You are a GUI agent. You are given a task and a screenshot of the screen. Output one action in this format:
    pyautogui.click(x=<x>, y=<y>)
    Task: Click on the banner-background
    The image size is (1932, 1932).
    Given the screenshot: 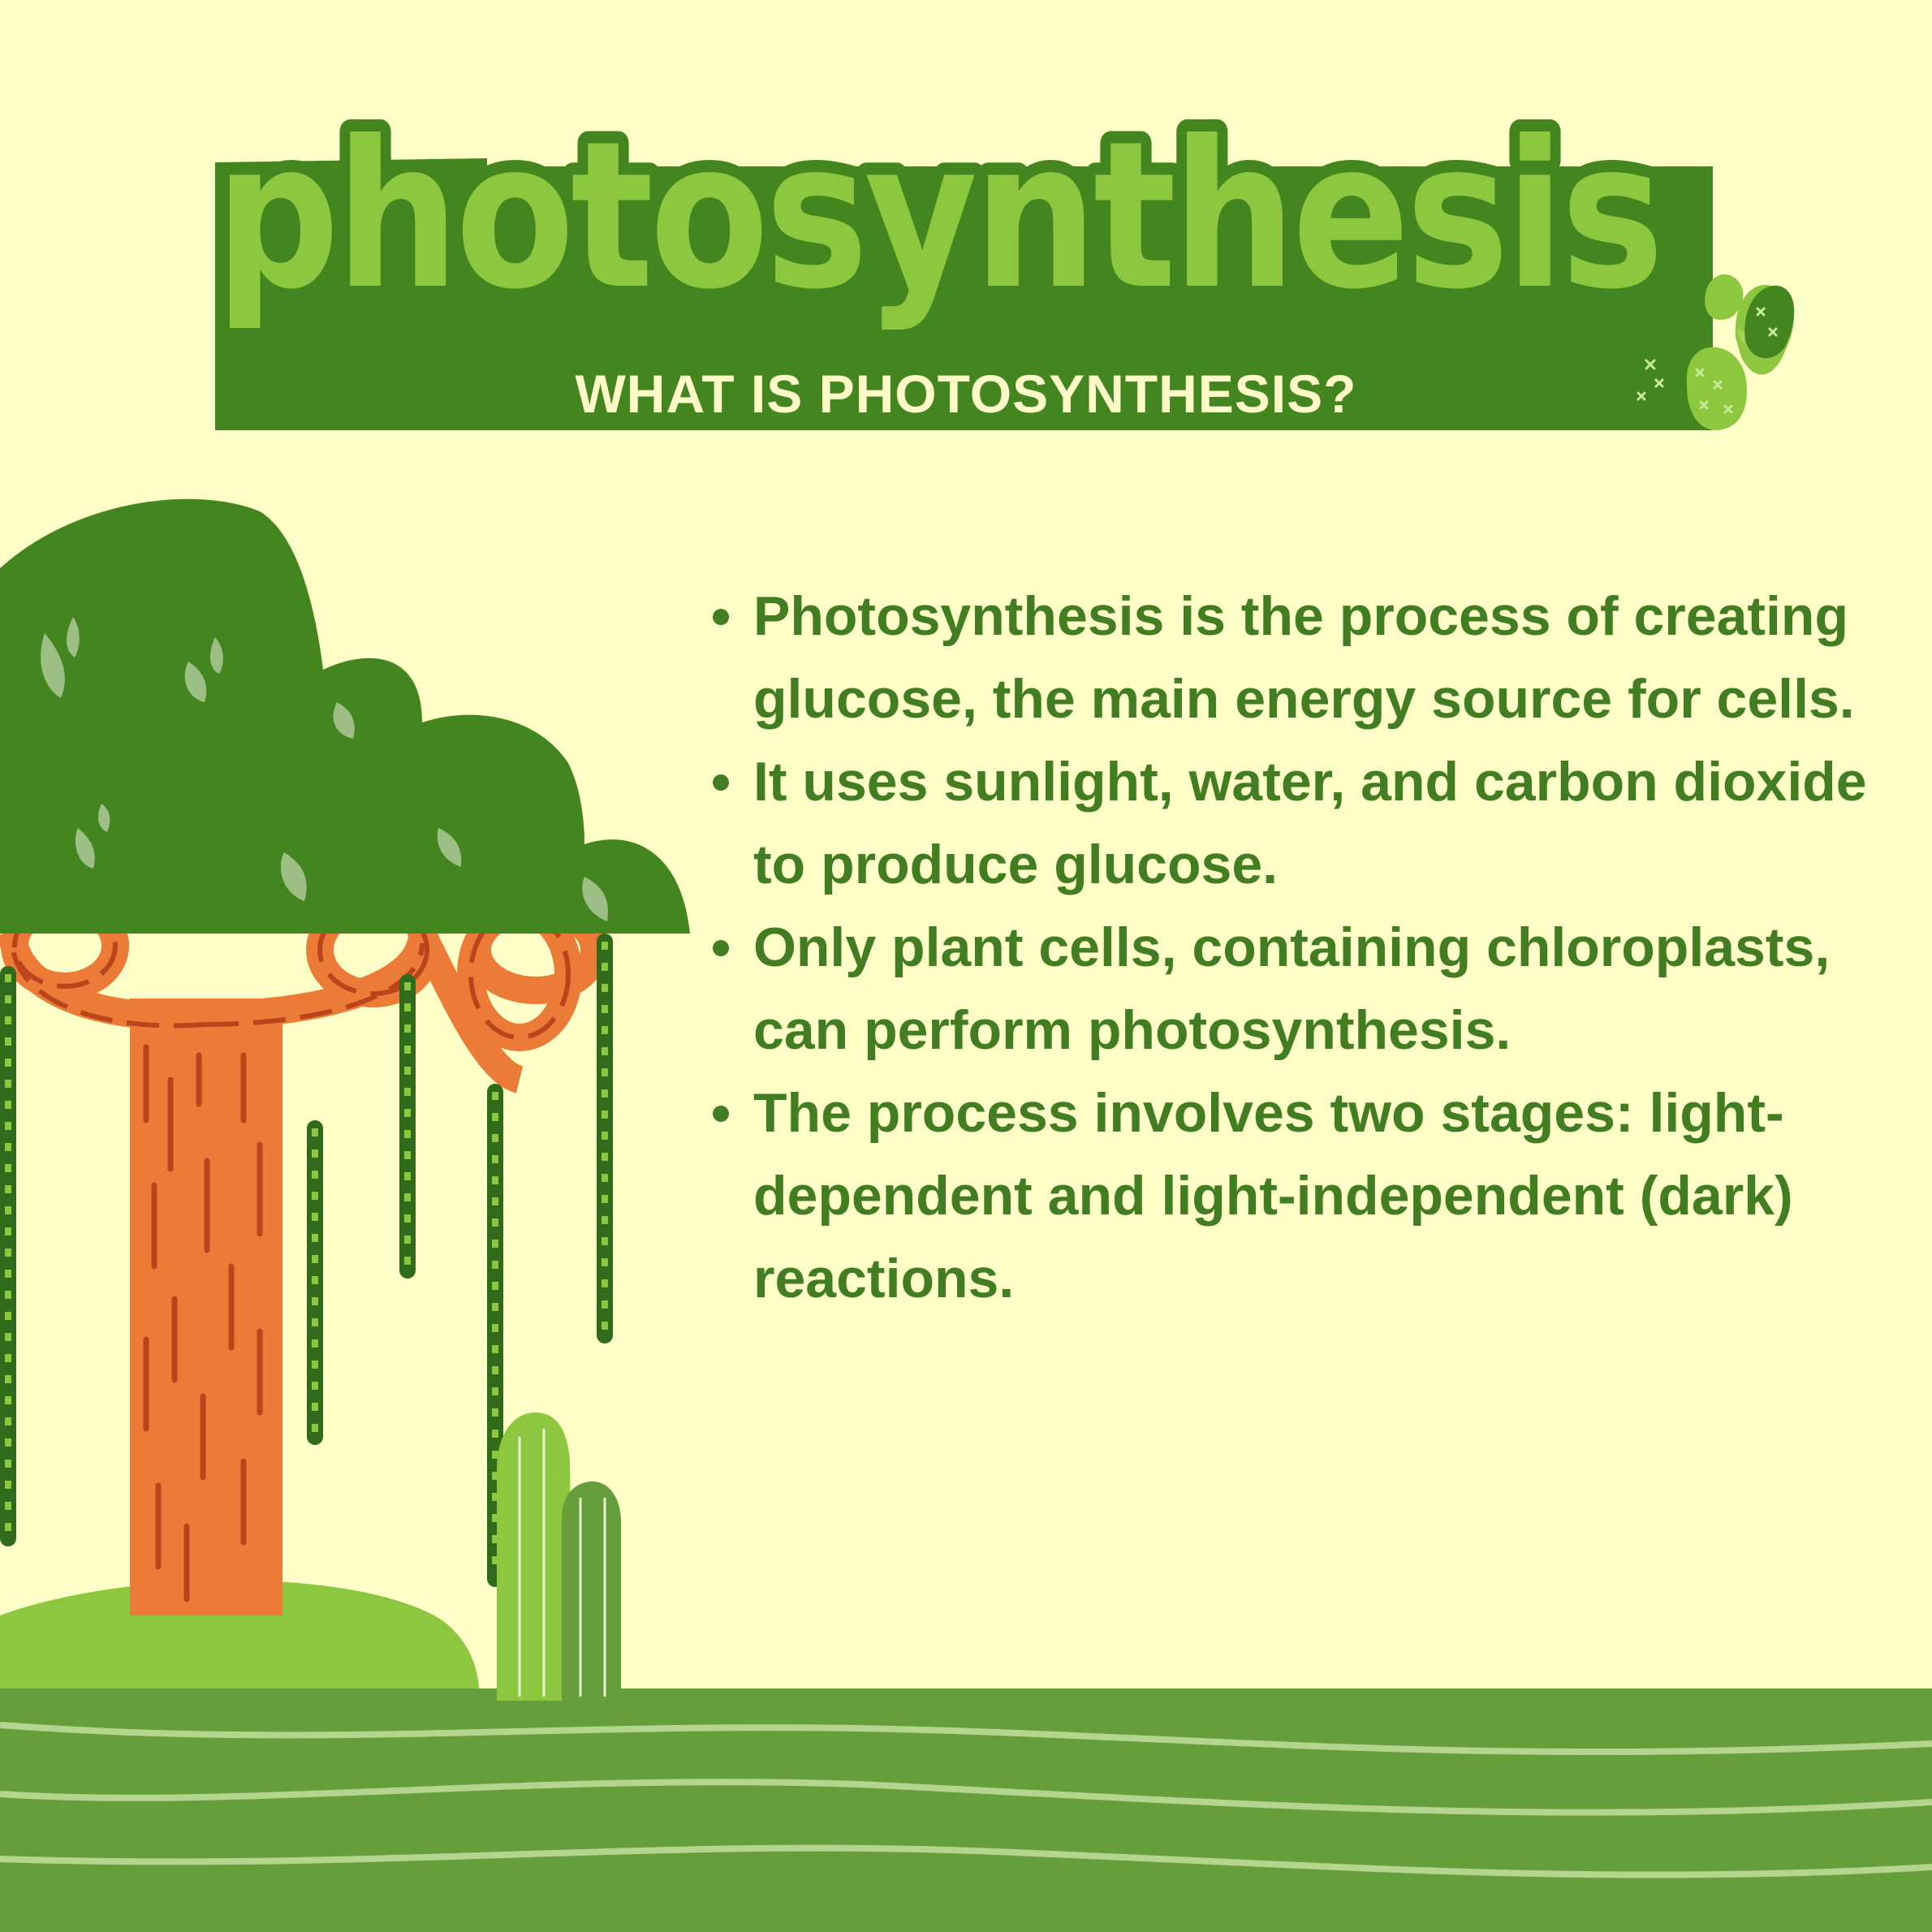 What is the action you would take?
    pyautogui.click(x=964, y=298)
    